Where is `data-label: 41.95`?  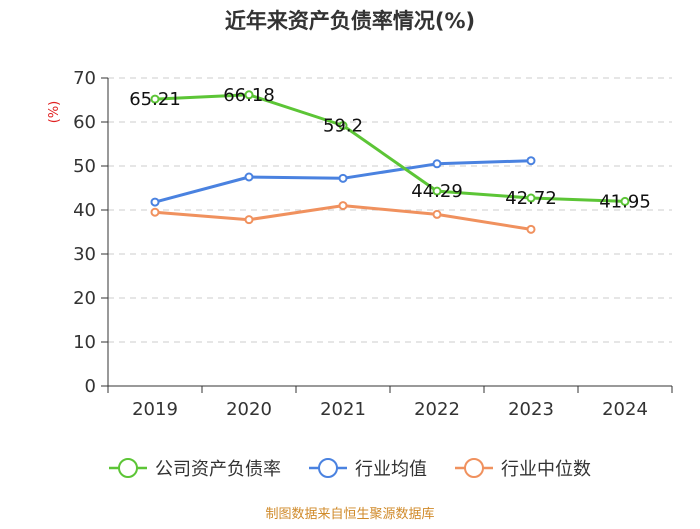
data-label: 41.95 is located at coordinates (625, 201).